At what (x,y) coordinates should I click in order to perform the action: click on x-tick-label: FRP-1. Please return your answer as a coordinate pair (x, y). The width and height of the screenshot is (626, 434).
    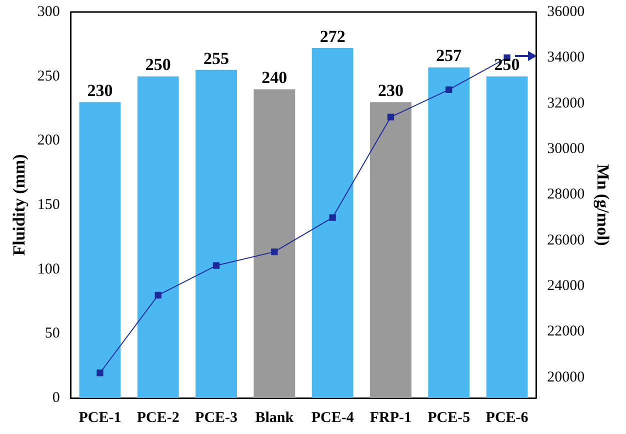
    Looking at the image, I should click on (391, 418).